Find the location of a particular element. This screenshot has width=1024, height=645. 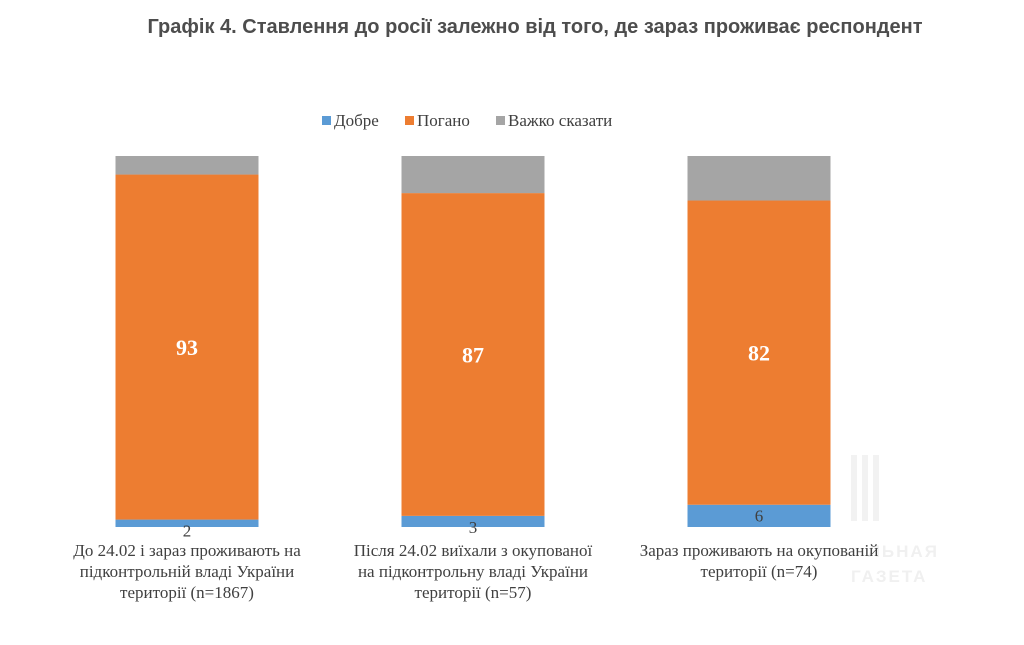

bar-3-погано is located at coordinates (759, 352).